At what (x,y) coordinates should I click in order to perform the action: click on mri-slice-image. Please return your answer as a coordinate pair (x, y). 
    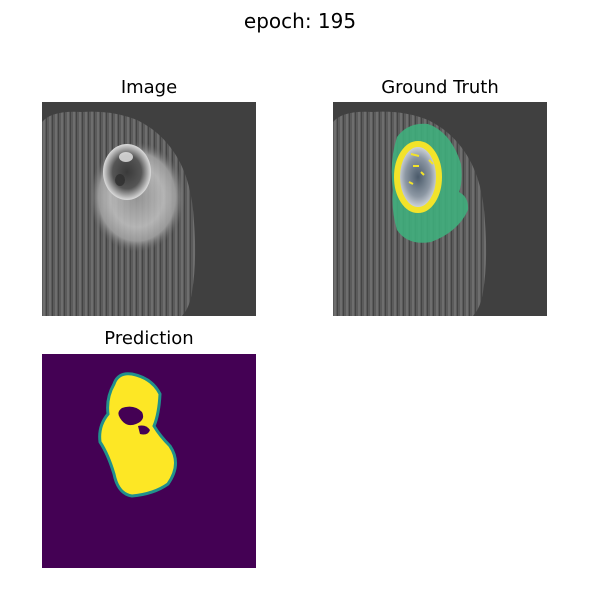
    Looking at the image, I should click on (149, 209).